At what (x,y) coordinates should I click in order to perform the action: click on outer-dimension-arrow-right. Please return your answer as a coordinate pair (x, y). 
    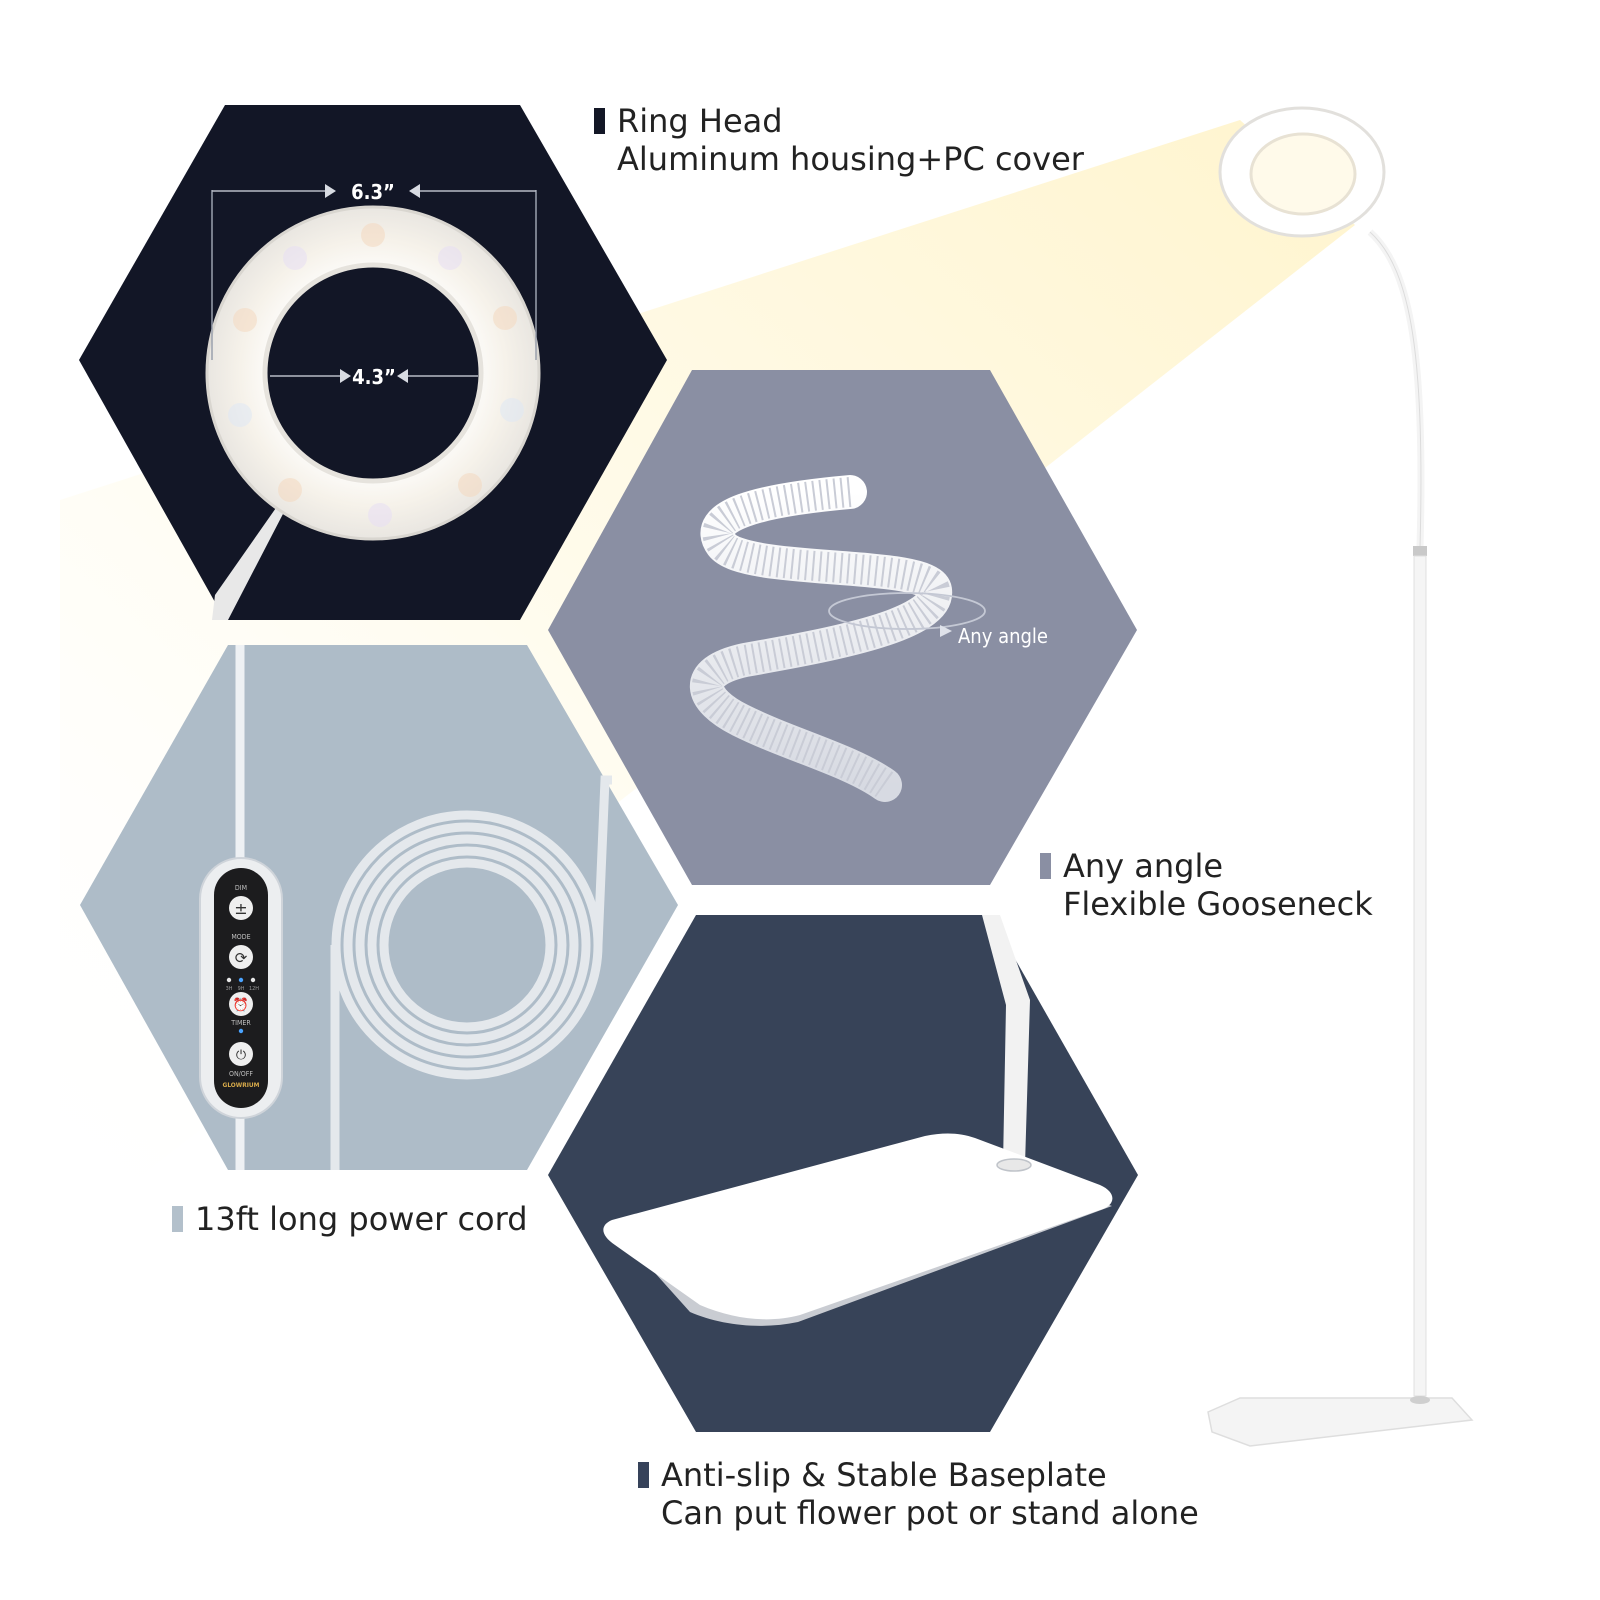
    Looking at the image, I should click on (414, 191).